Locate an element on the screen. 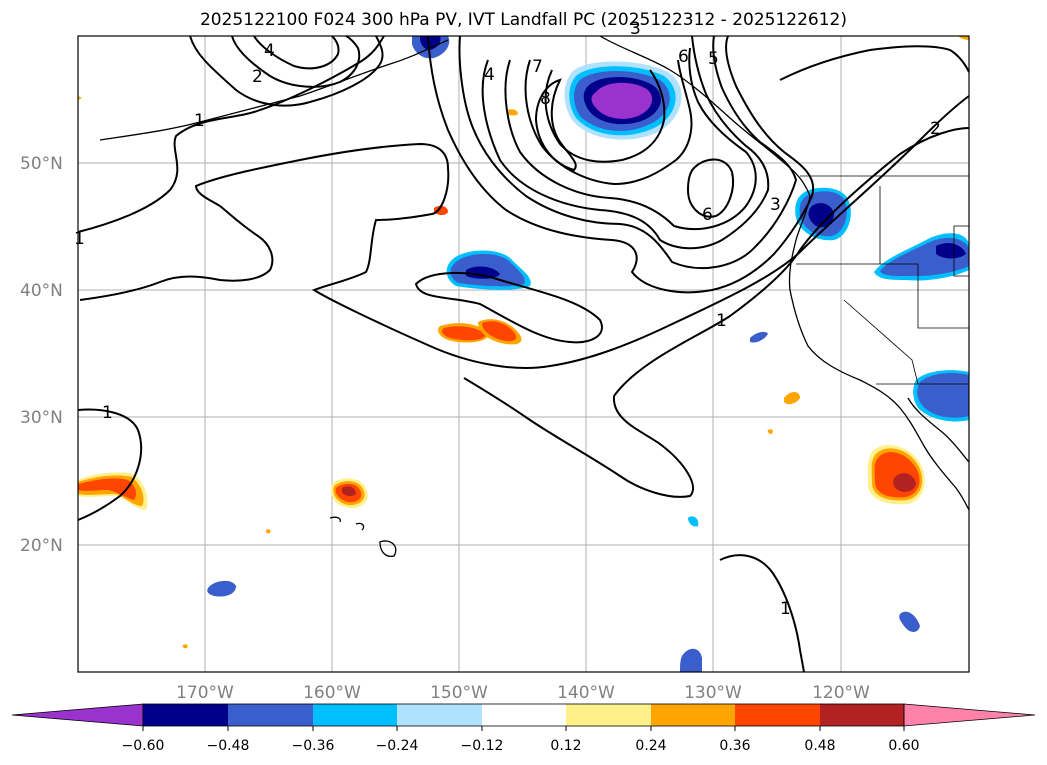 This screenshot has height=765, width=1047. contour-label: 8 is located at coordinates (545, 99).